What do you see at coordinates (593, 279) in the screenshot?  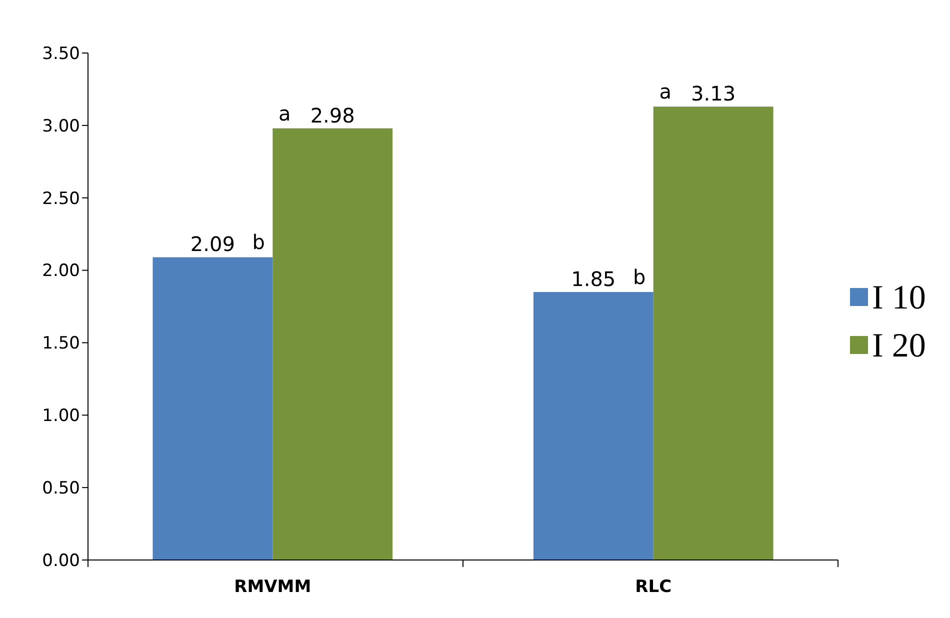 I see `data-label: 1.85` at bounding box center [593, 279].